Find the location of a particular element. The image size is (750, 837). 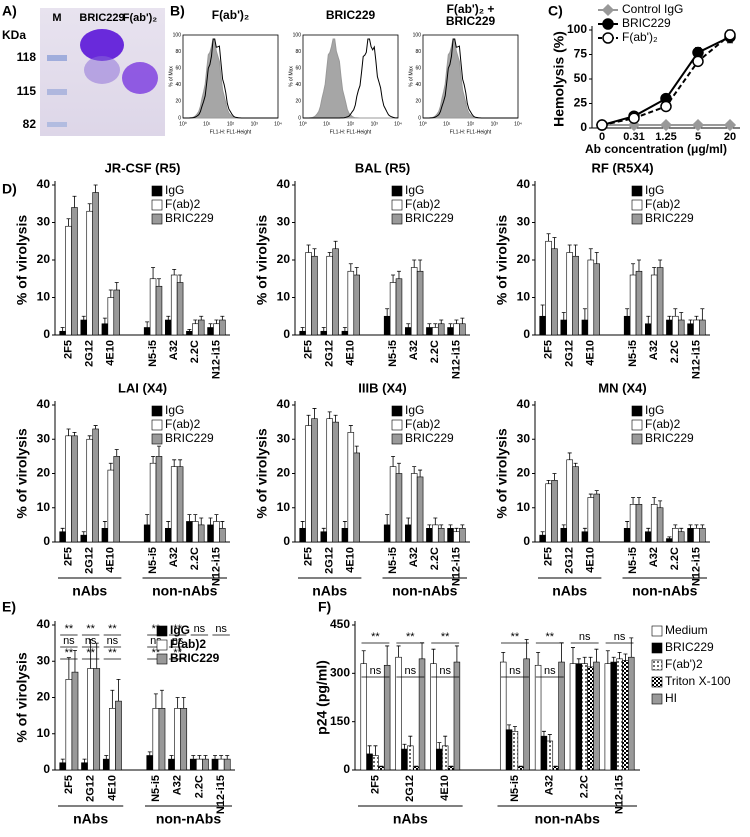

flow-y-label: % of Max is located at coordinates (411, 76).